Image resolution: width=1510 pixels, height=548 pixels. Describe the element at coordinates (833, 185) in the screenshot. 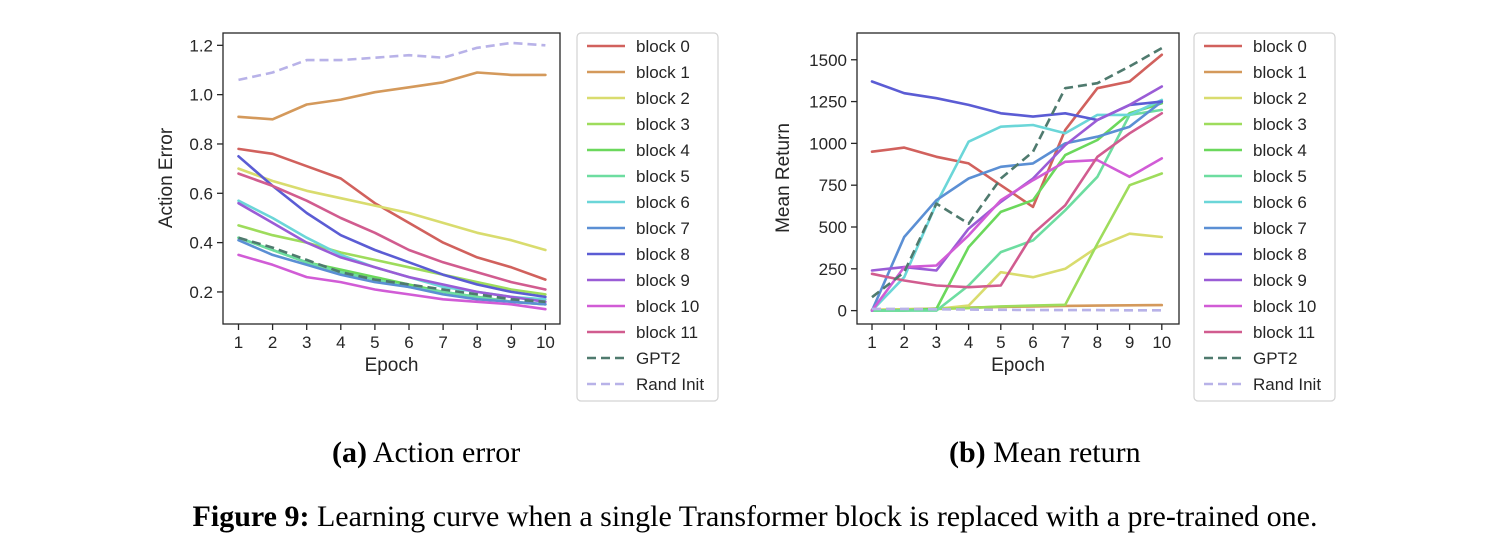

I see `y-tick-label: 750` at that location.